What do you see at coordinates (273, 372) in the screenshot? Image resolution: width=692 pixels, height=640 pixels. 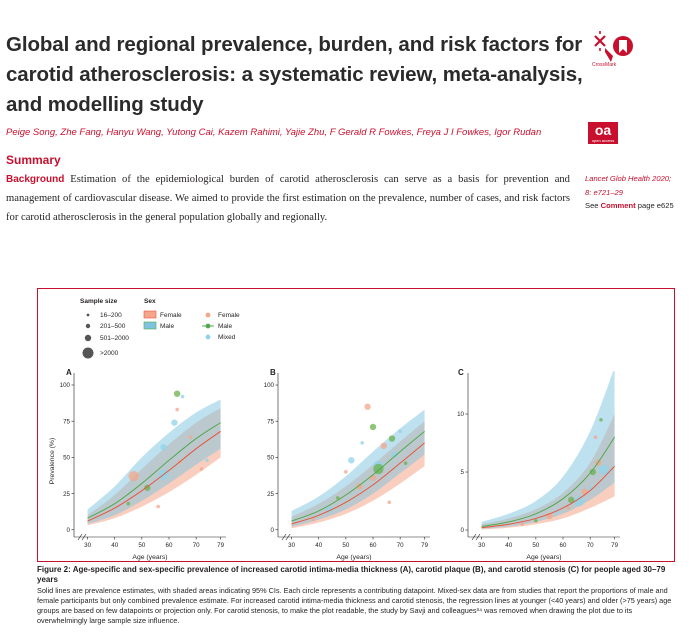 I see `panel-letter: B` at bounding box center [273, 372].